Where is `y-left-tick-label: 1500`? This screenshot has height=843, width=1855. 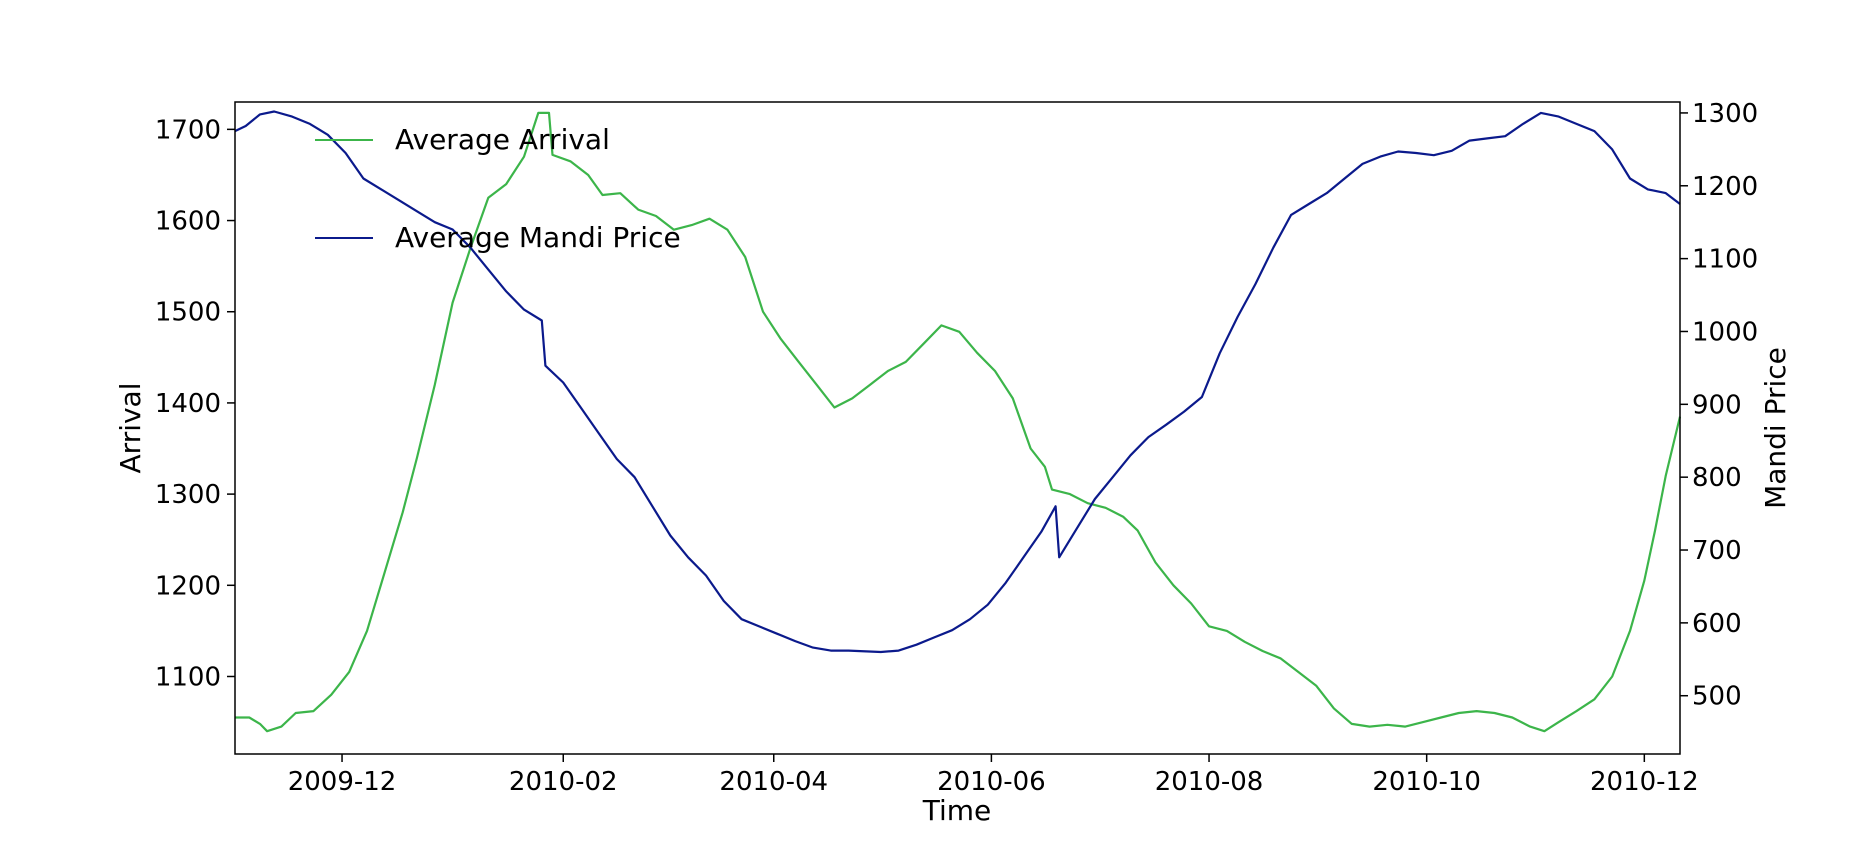
y-left-tick-label: 1500 is located at coordinates (188, 313).